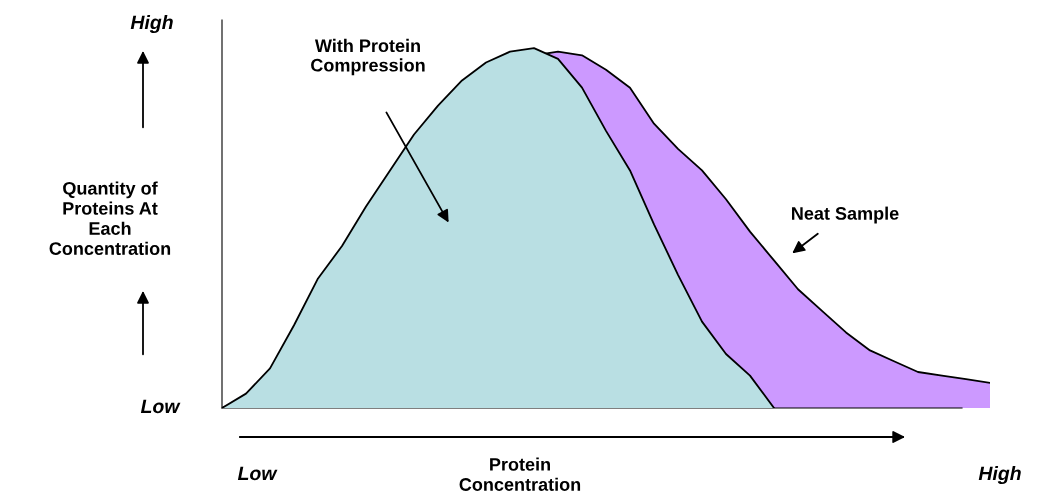 This screenshot has width=1039, height=503. Describe the element at coordinates (110, 218) in the screenshot. I see `y-axis-title: Quantity of Proteins At Each Concentration` at that location.